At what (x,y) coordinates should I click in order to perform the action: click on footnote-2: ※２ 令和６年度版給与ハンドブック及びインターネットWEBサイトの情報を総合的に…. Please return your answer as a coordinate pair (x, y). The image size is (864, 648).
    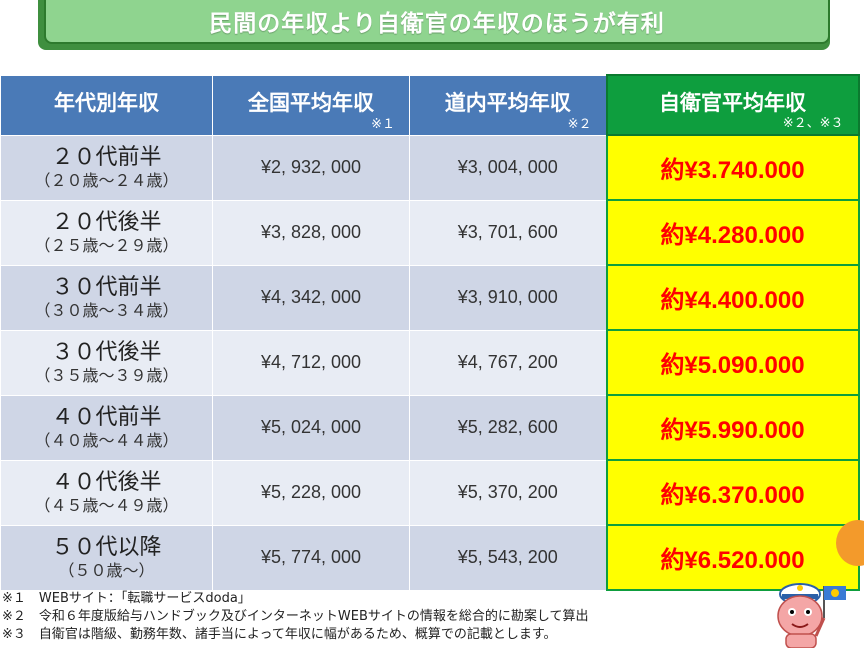
    Looking at the image, I should click on (295, 616).